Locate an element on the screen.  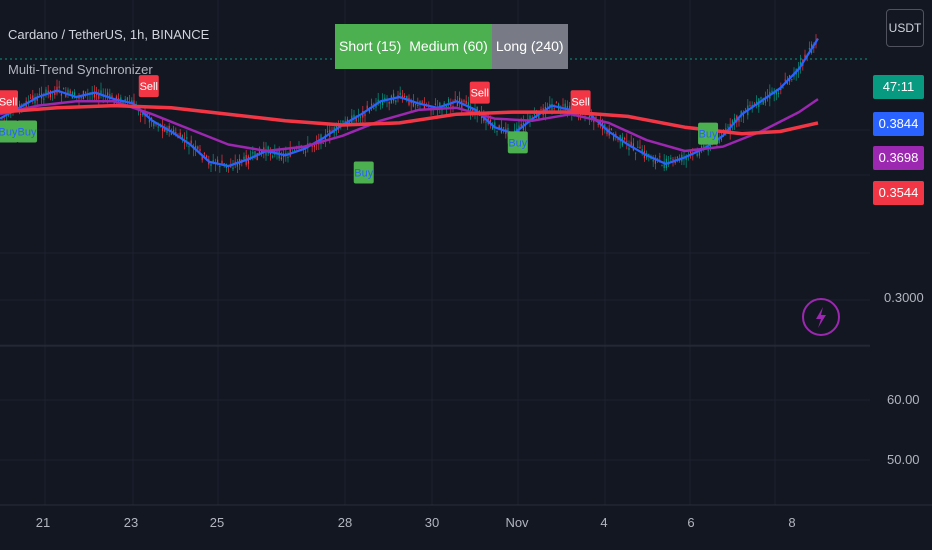
trend-status-panel: Short (15) Medium (60) Long (240) is located at coordinates (451, 46).